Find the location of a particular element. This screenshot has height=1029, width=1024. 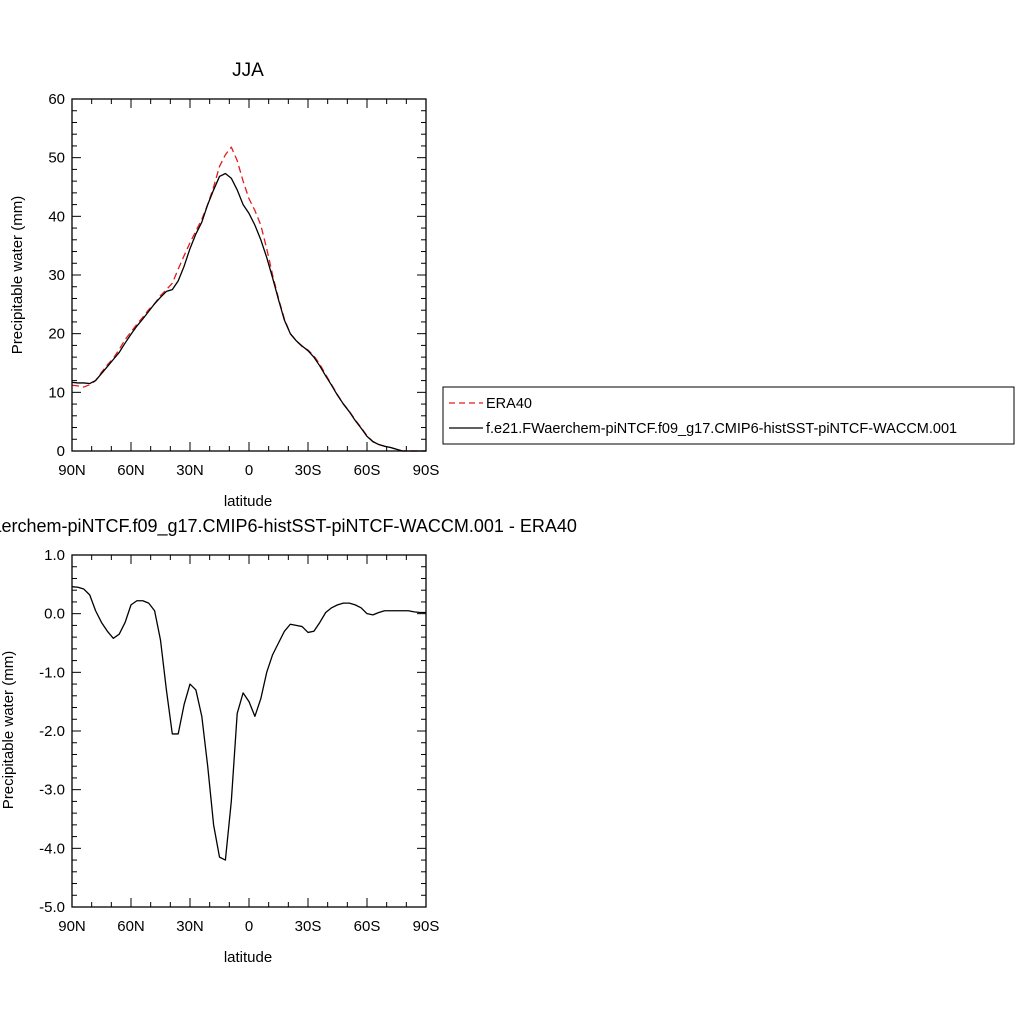

panel2-xtick-label: 0 is located at coordinates (249, 926).